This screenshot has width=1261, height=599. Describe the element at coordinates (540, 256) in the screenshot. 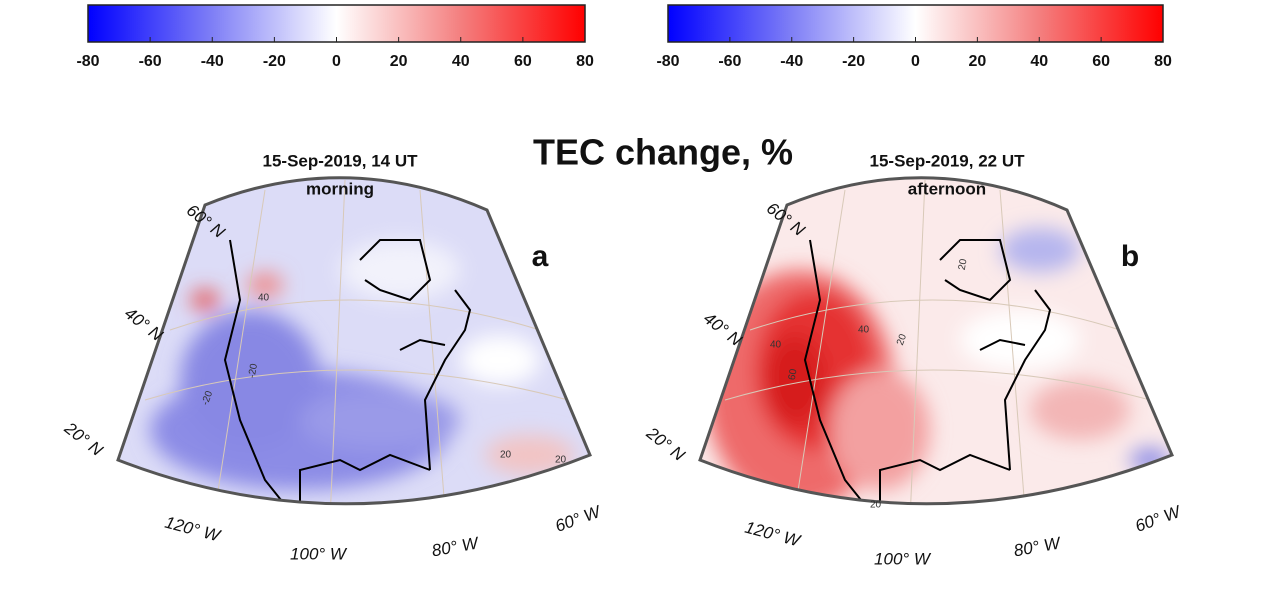

I see `panel-label: a` at that location.